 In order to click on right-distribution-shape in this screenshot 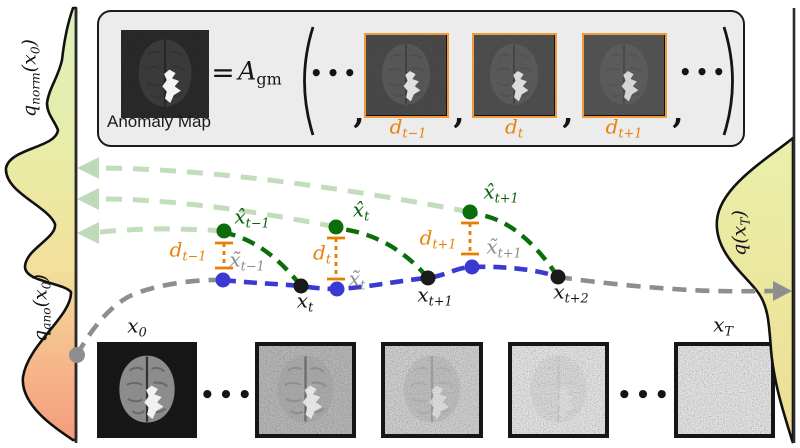, I will do `click(755, 289)`.